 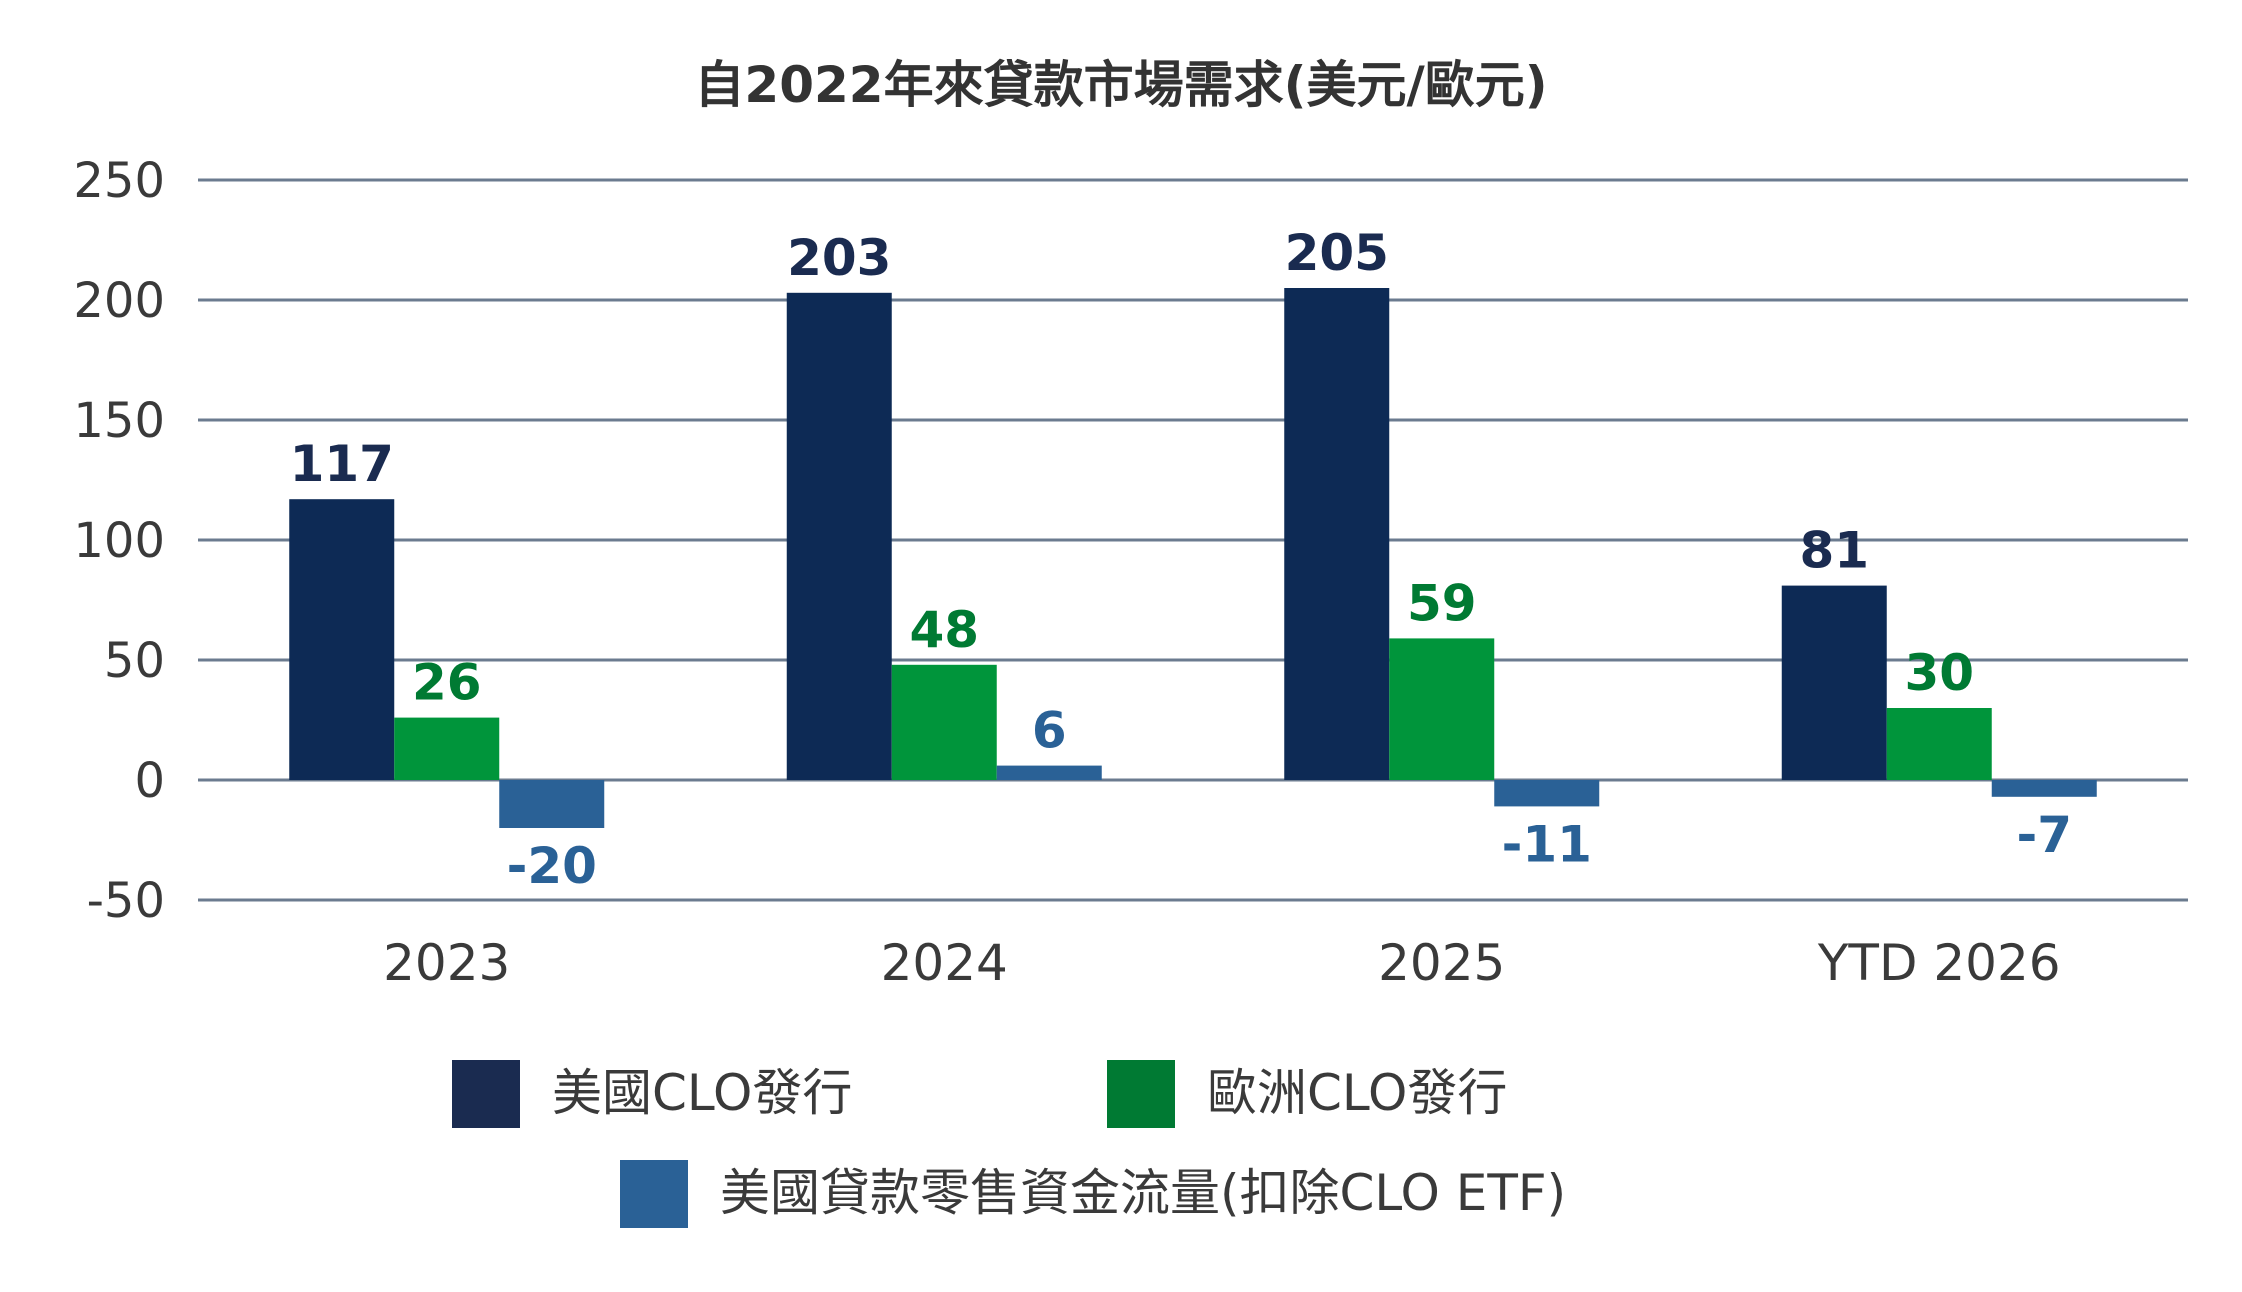 I want to click on data-label: 6, so click(x=1049, y=731).